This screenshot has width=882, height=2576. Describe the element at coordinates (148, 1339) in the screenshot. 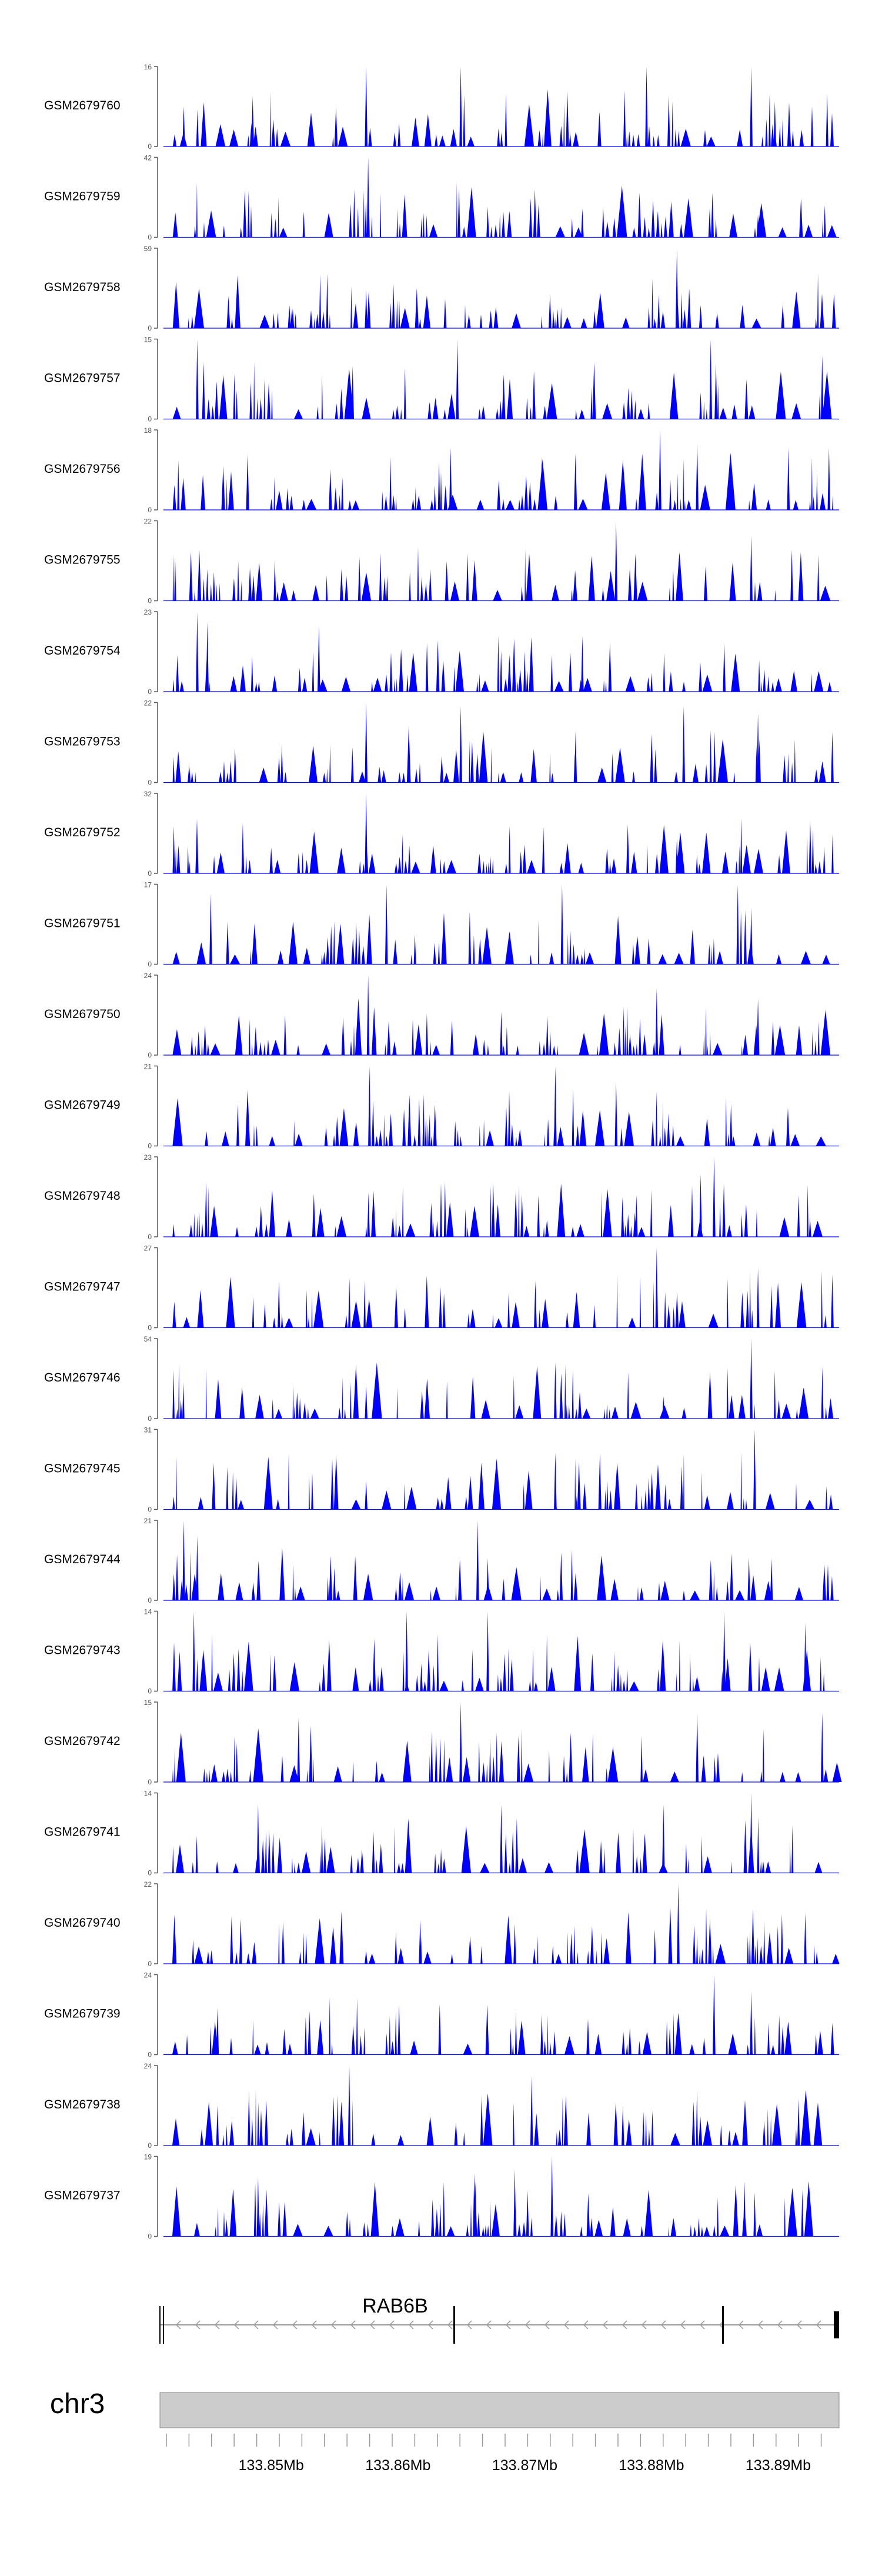

I see `track-ymax-label: 54` at that location.